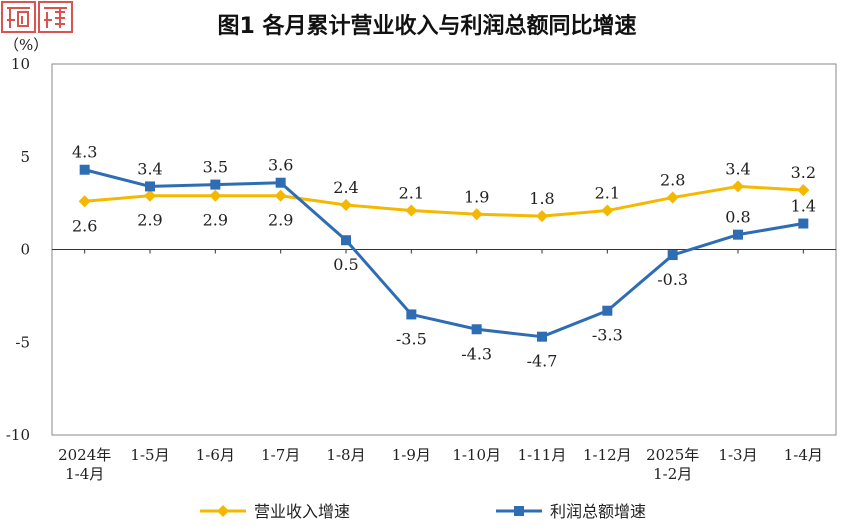 The width and height of the screenshot is (854, 527). I want to click on data-label: 4.3, so click(84, 152).